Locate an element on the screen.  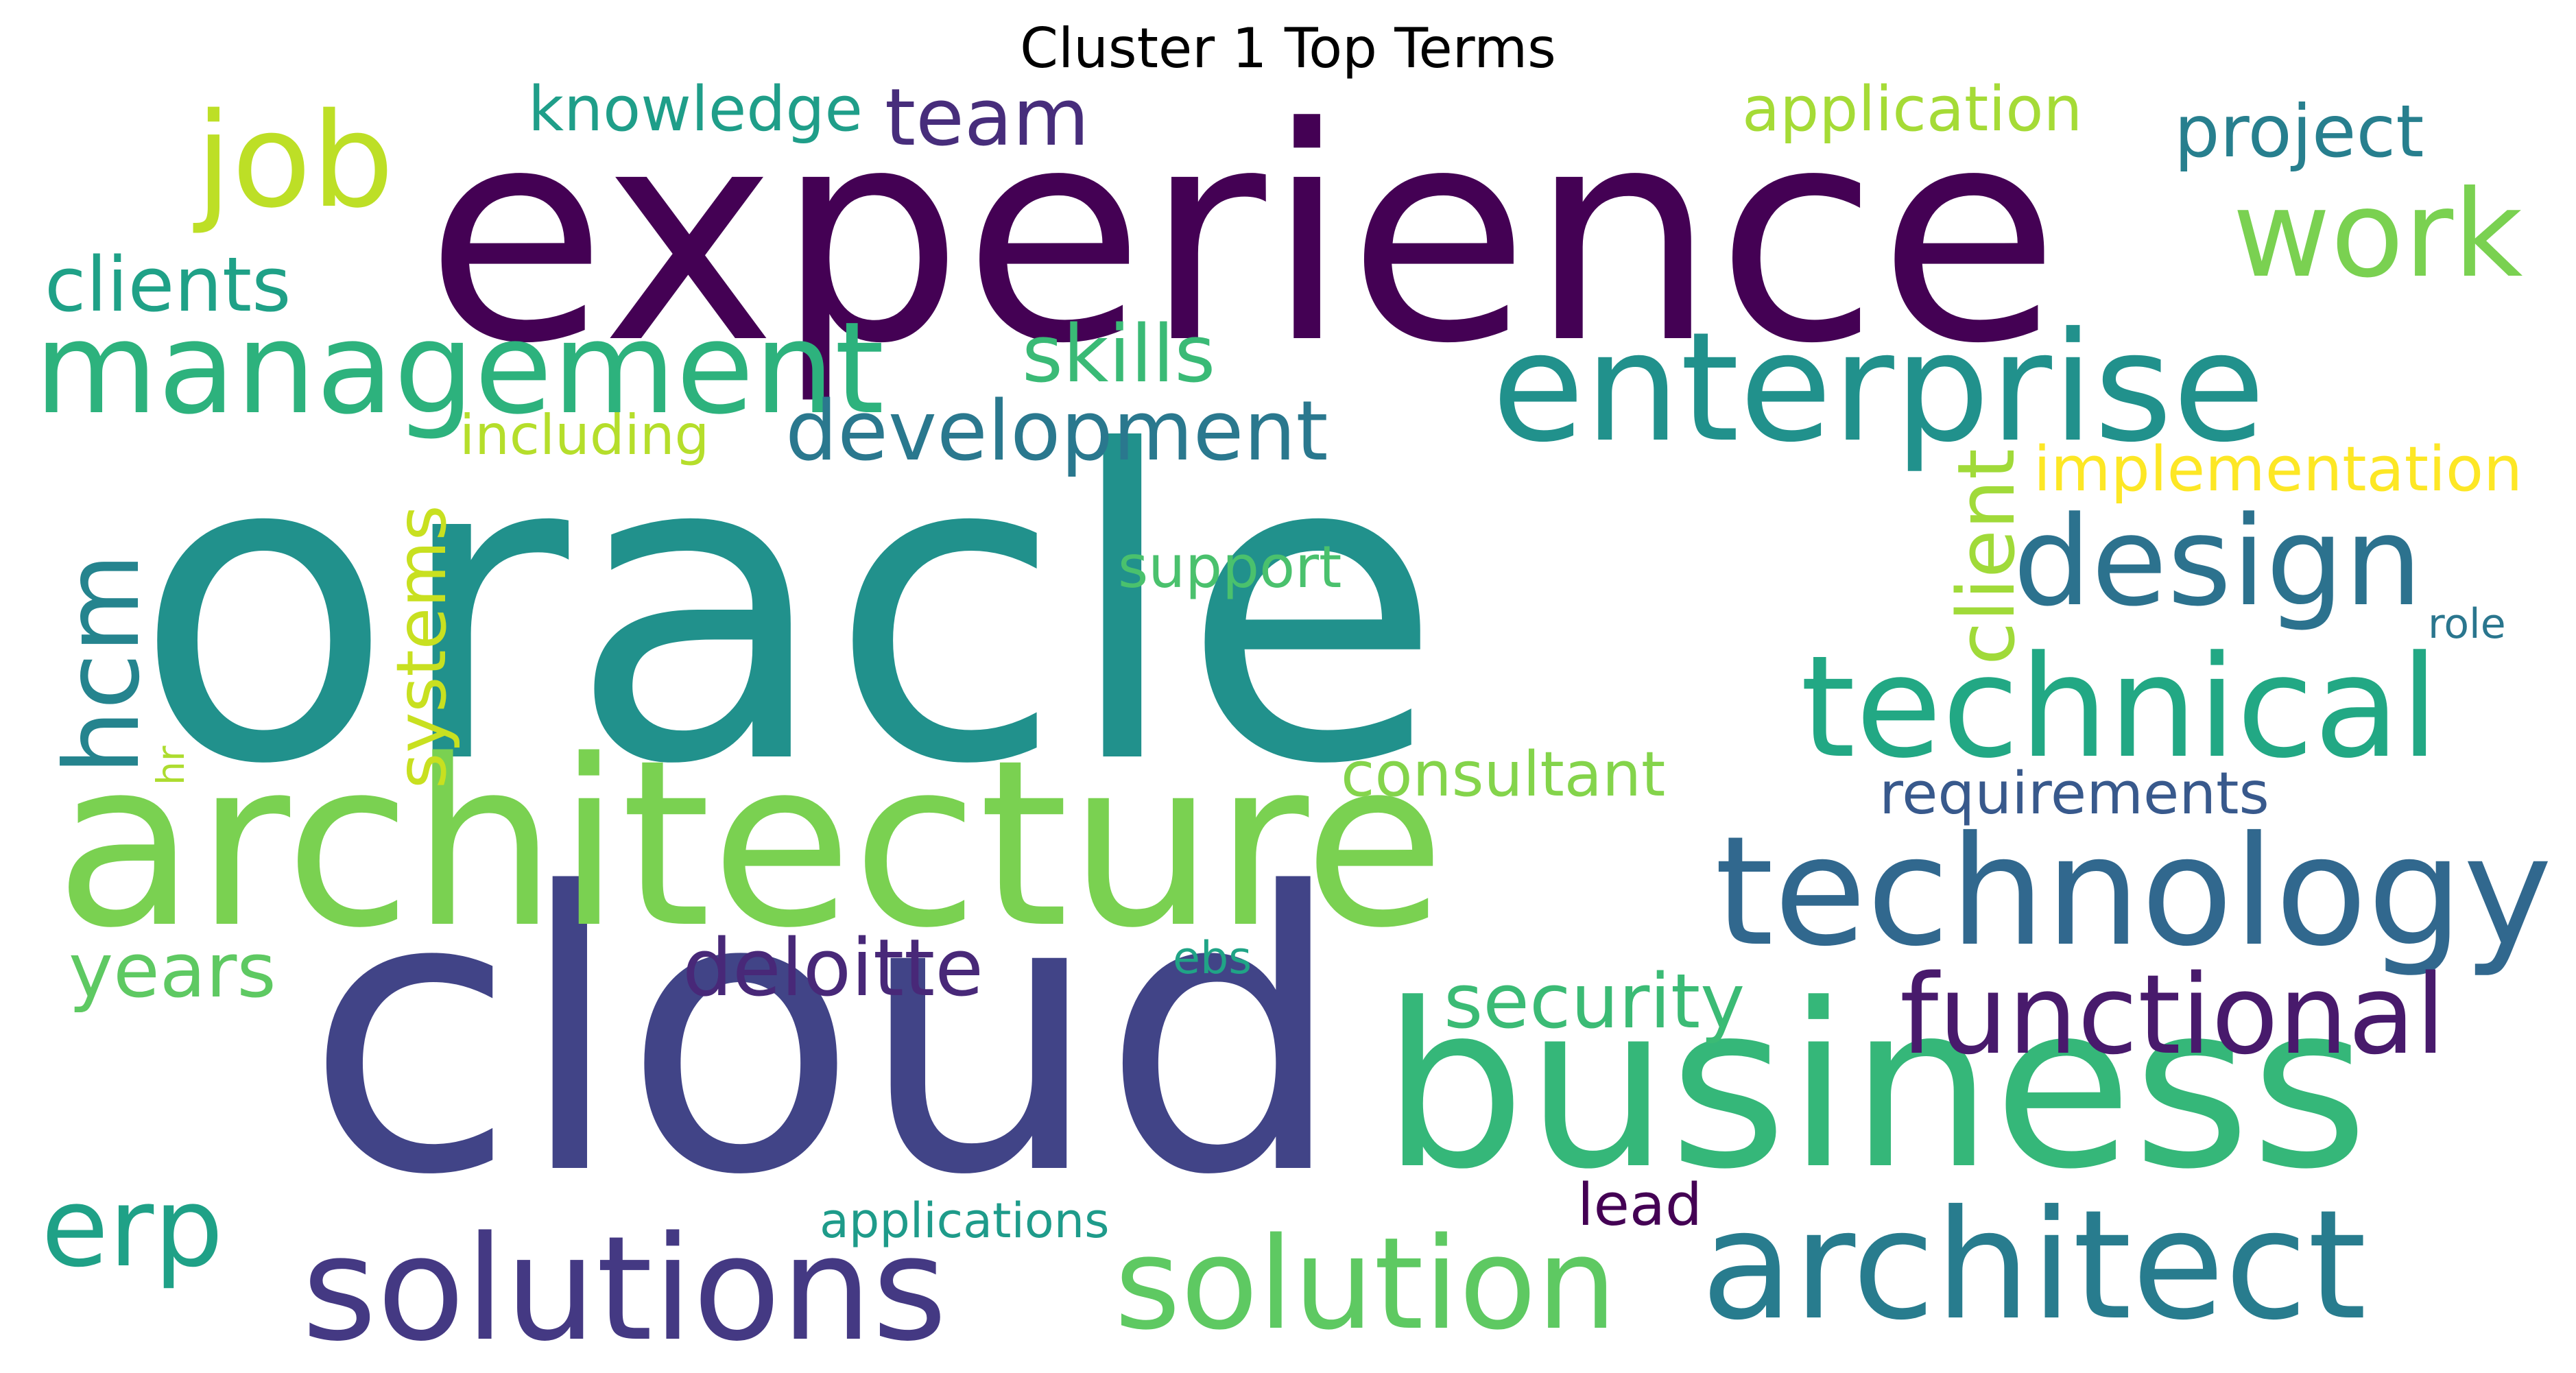
word-knowledge: knowledge is located at coordinates (695, 109).